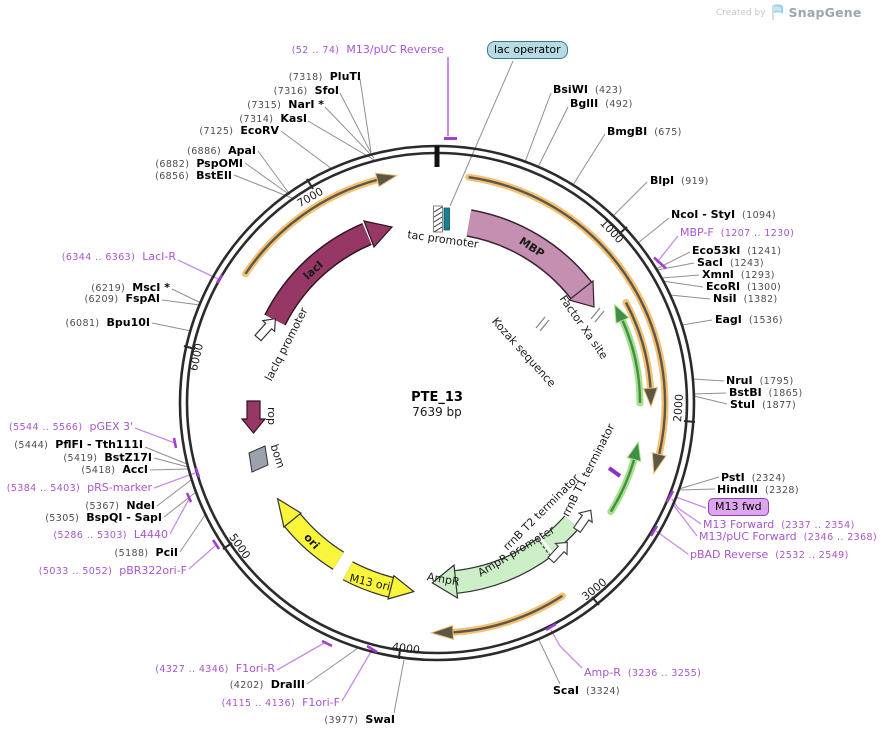  I want to click on primer-label-f1ori-f: (4115 .. 4136) F1ori-F, so click(280, 702).